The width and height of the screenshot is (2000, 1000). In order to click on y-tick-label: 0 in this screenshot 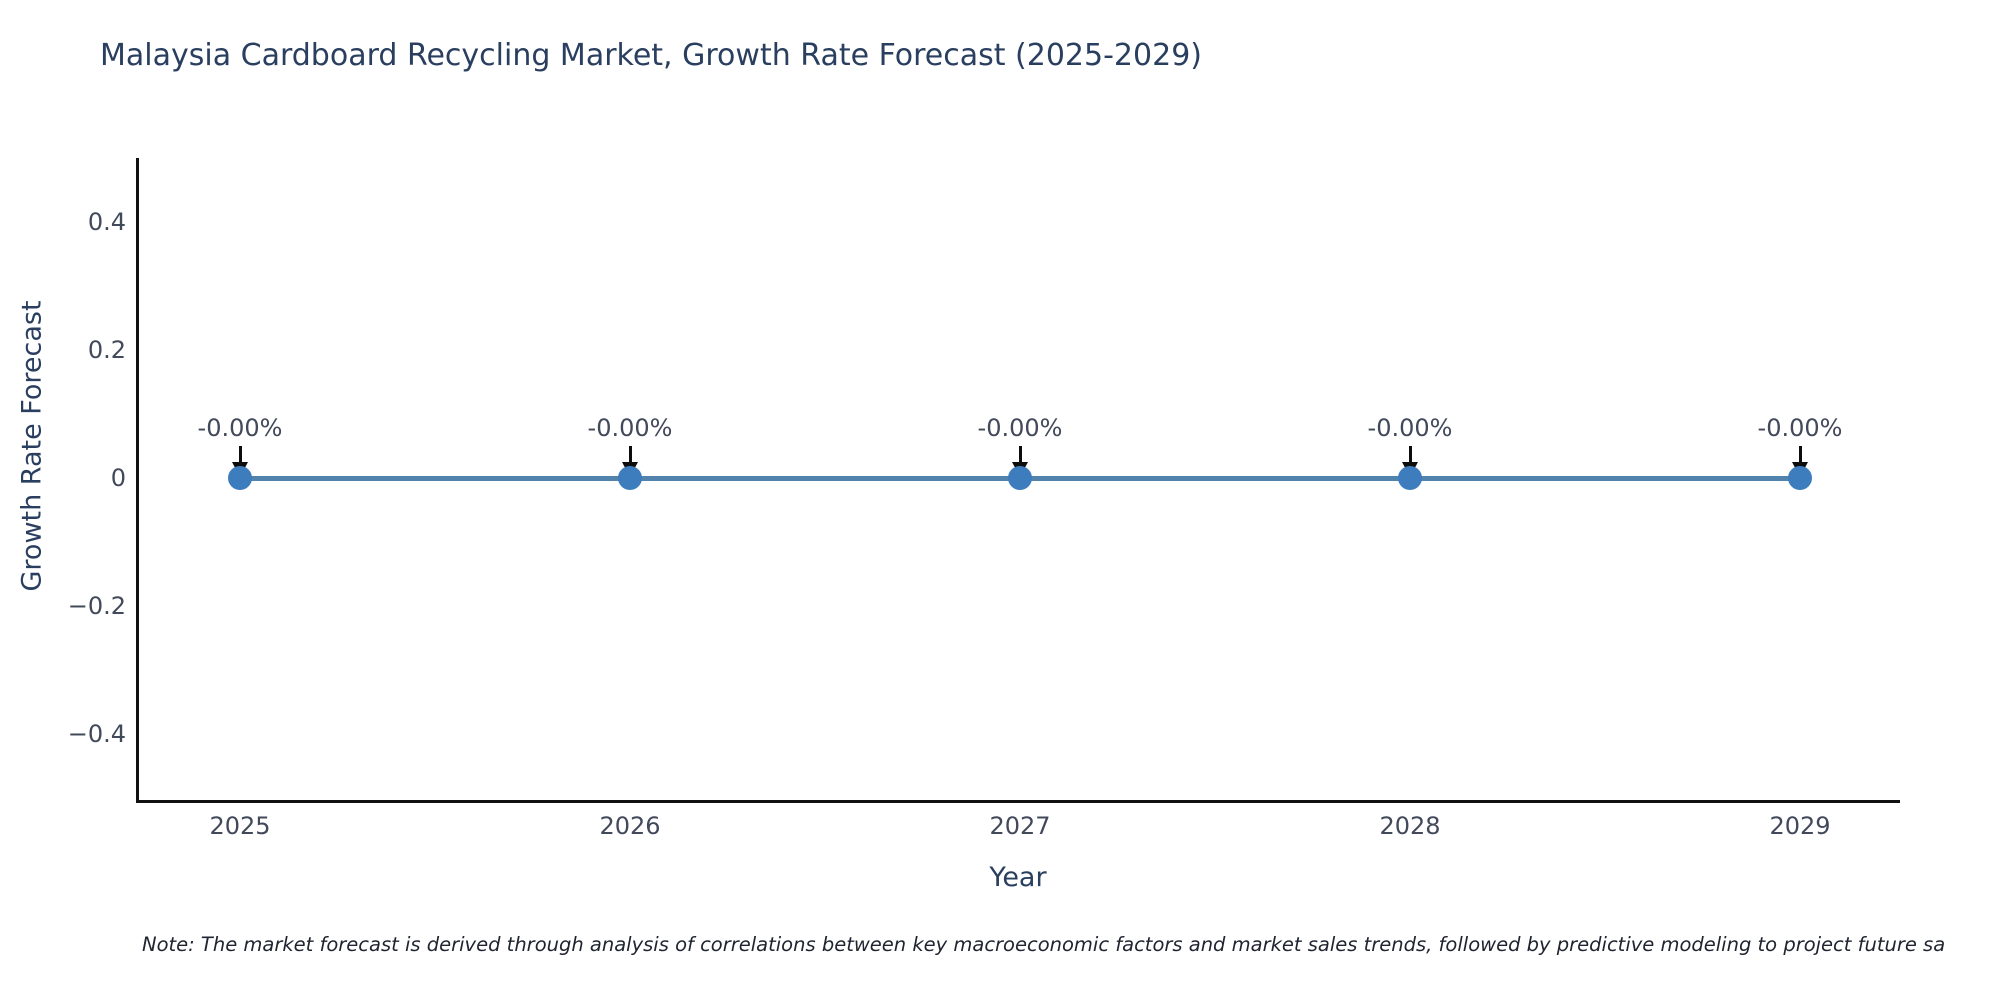, I will do `click(118, 478)`.